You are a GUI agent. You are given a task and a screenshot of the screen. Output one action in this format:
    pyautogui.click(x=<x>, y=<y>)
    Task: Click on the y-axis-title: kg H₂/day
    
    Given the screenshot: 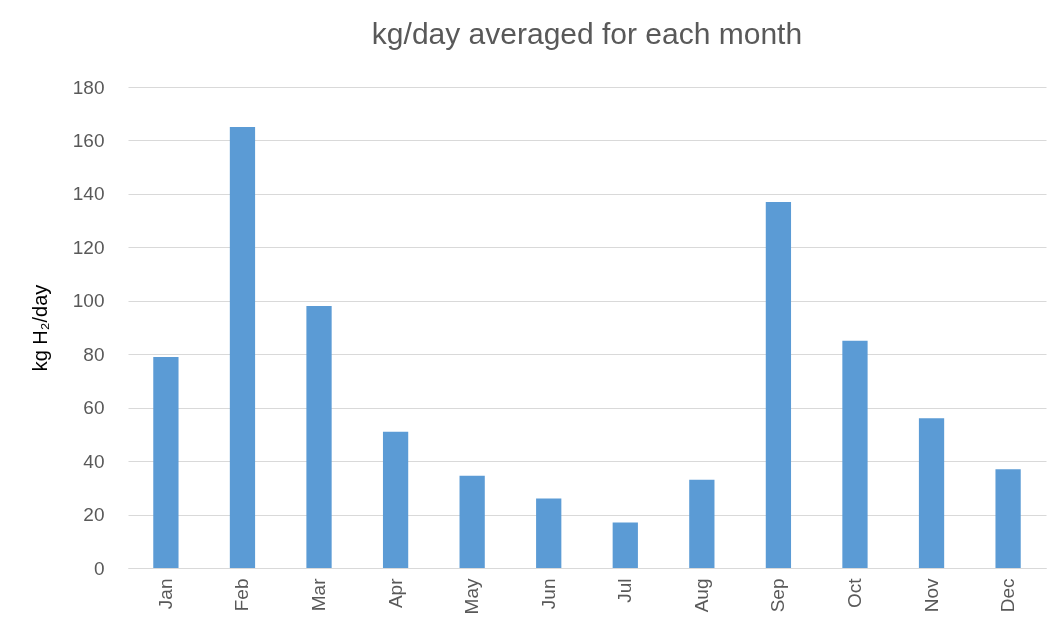 What is the action you would take?
    pyautogui.click(x=39, y=328)
    